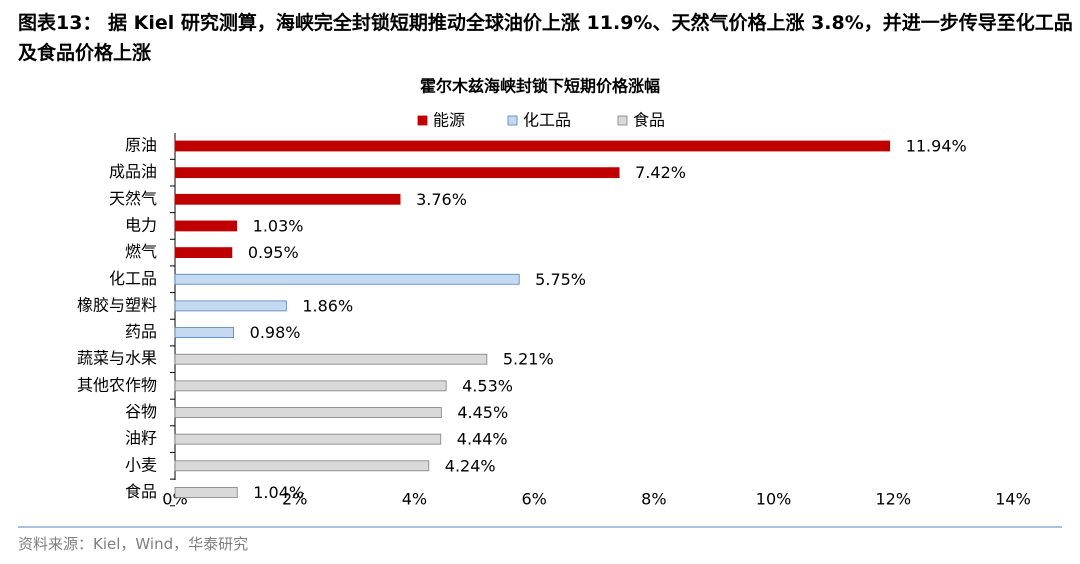 This screenshot has width=1080, height=564. I want to click on value-label: 4.24%, so click(470, 465).